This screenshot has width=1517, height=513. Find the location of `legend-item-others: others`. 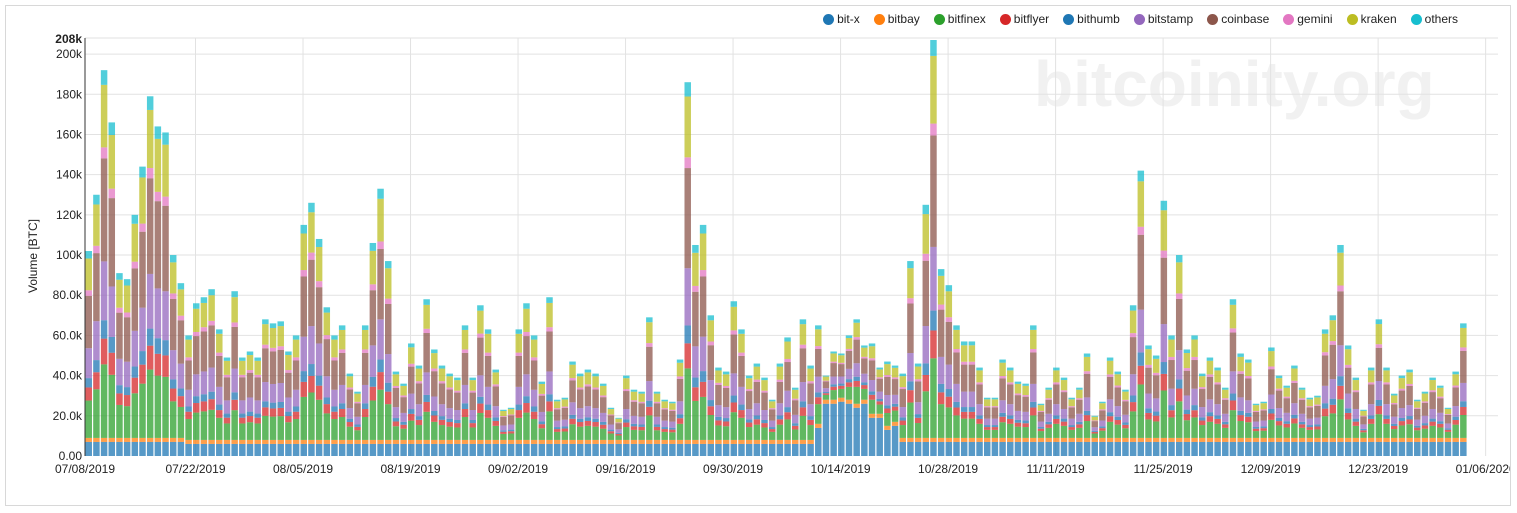

legend-item-others: others is located at coordinates (1434, 19).